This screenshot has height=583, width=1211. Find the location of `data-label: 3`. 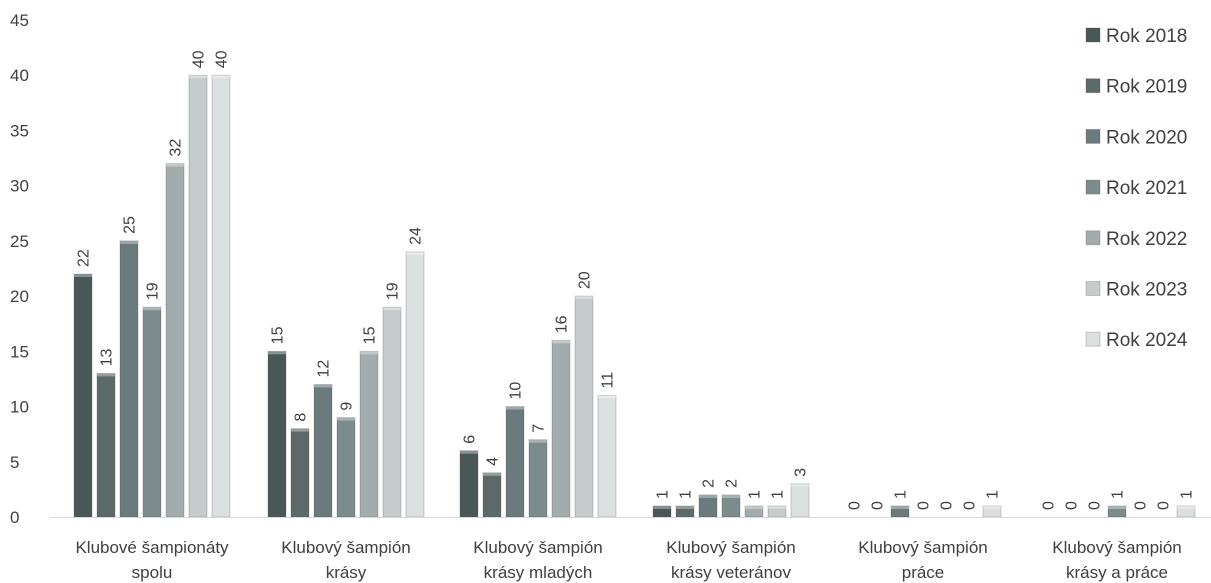

data-label: 3 is located at coordinates (801, 472).